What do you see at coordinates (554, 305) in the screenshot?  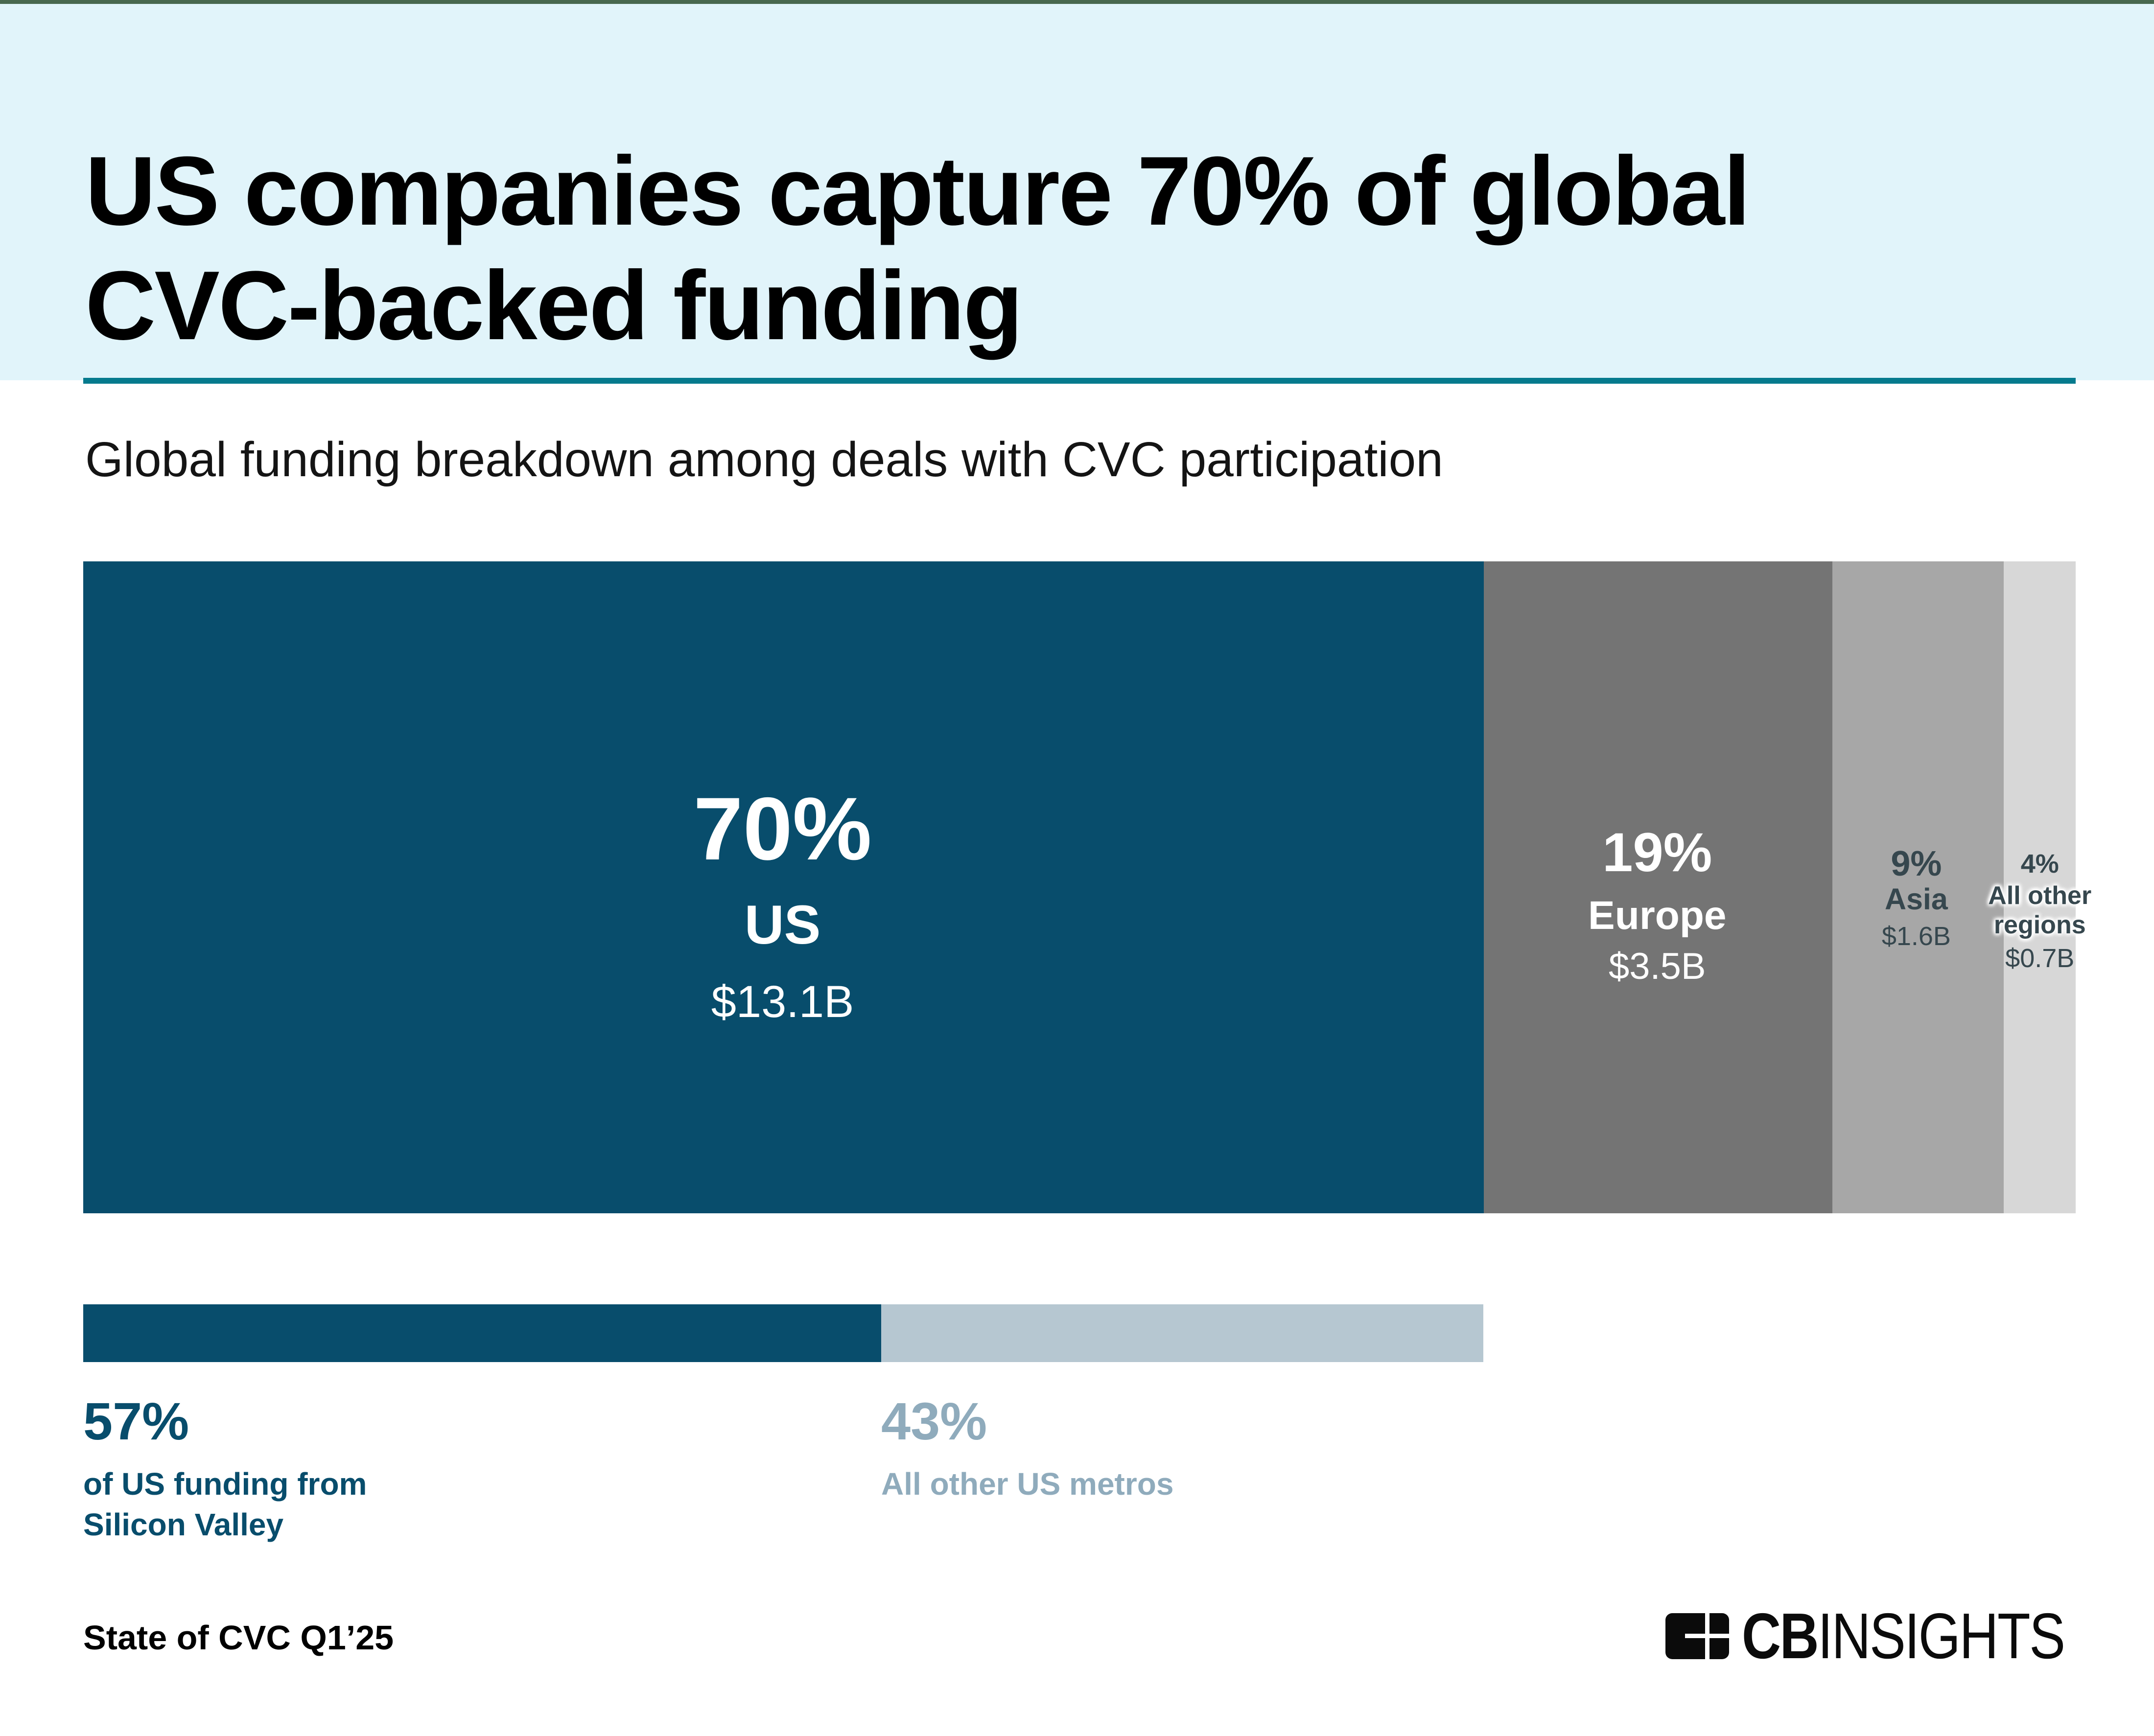 I see `page-title-line-2: CVC-backed funding` at bounding box center [554, 305].